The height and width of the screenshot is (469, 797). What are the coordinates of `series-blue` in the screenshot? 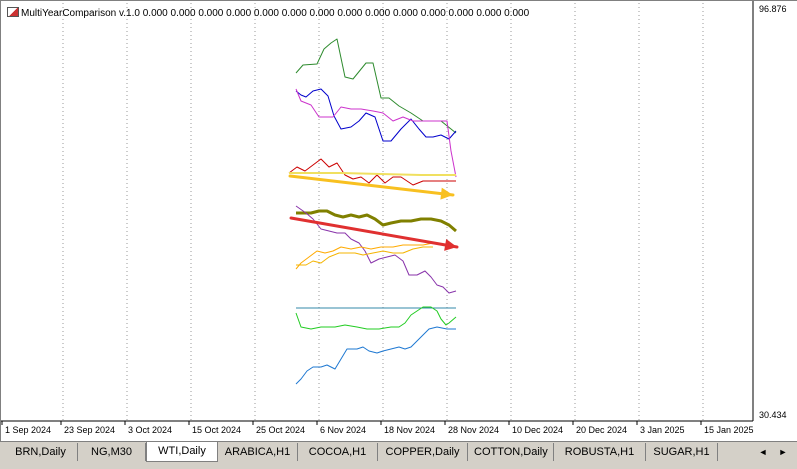 It's located at (376, 115).